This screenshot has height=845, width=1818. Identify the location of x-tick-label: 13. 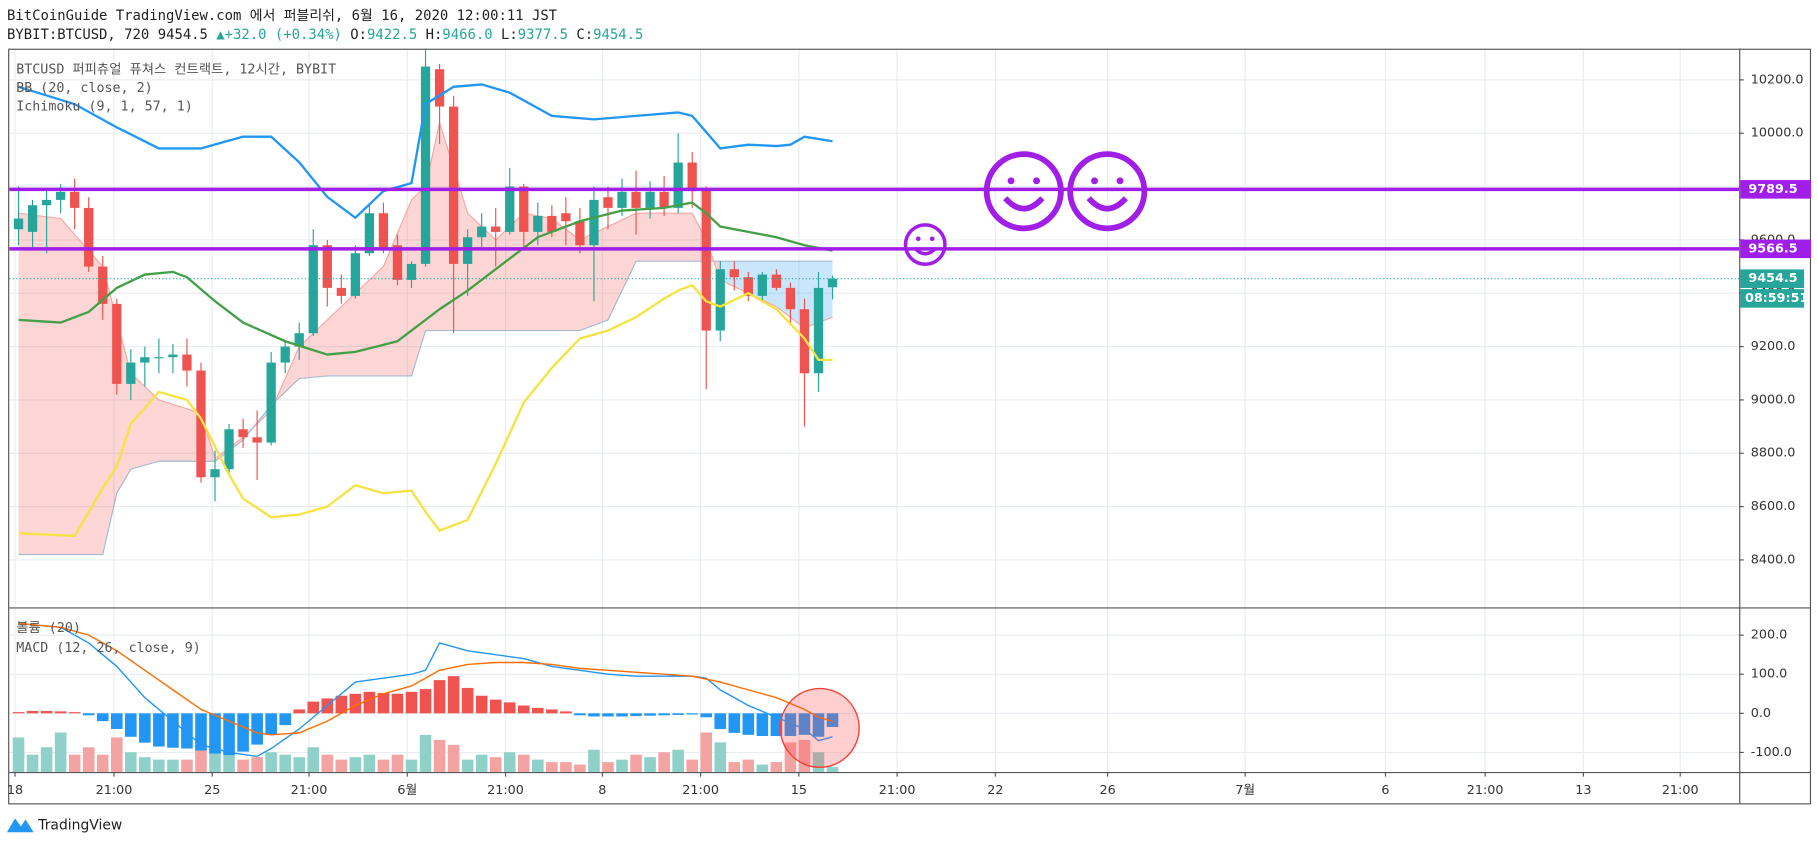
(1583, 790).